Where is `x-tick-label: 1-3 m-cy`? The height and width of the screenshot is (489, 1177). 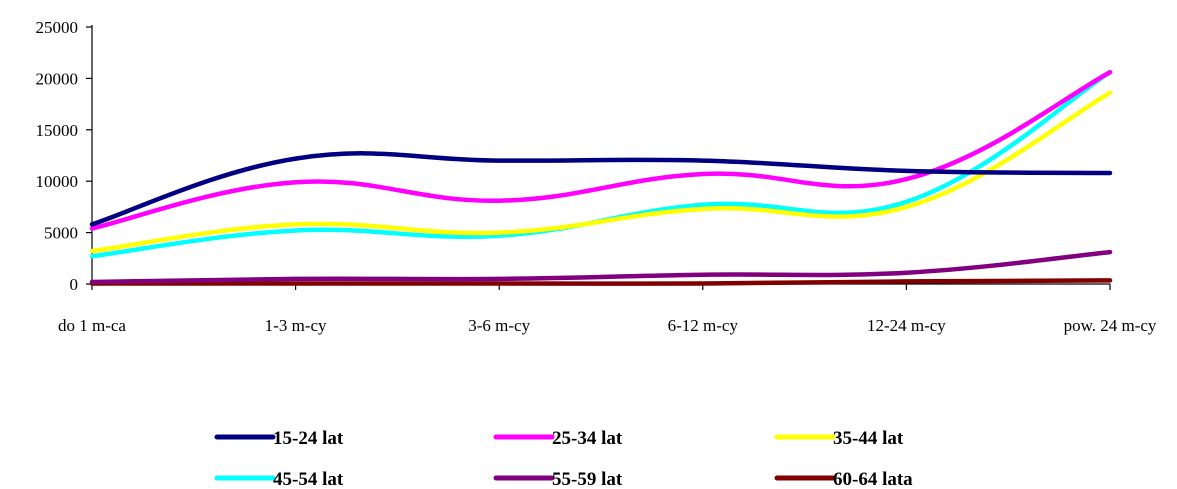 x-tick-label: 1-3 m-cy is located at coordinates (296, 325).